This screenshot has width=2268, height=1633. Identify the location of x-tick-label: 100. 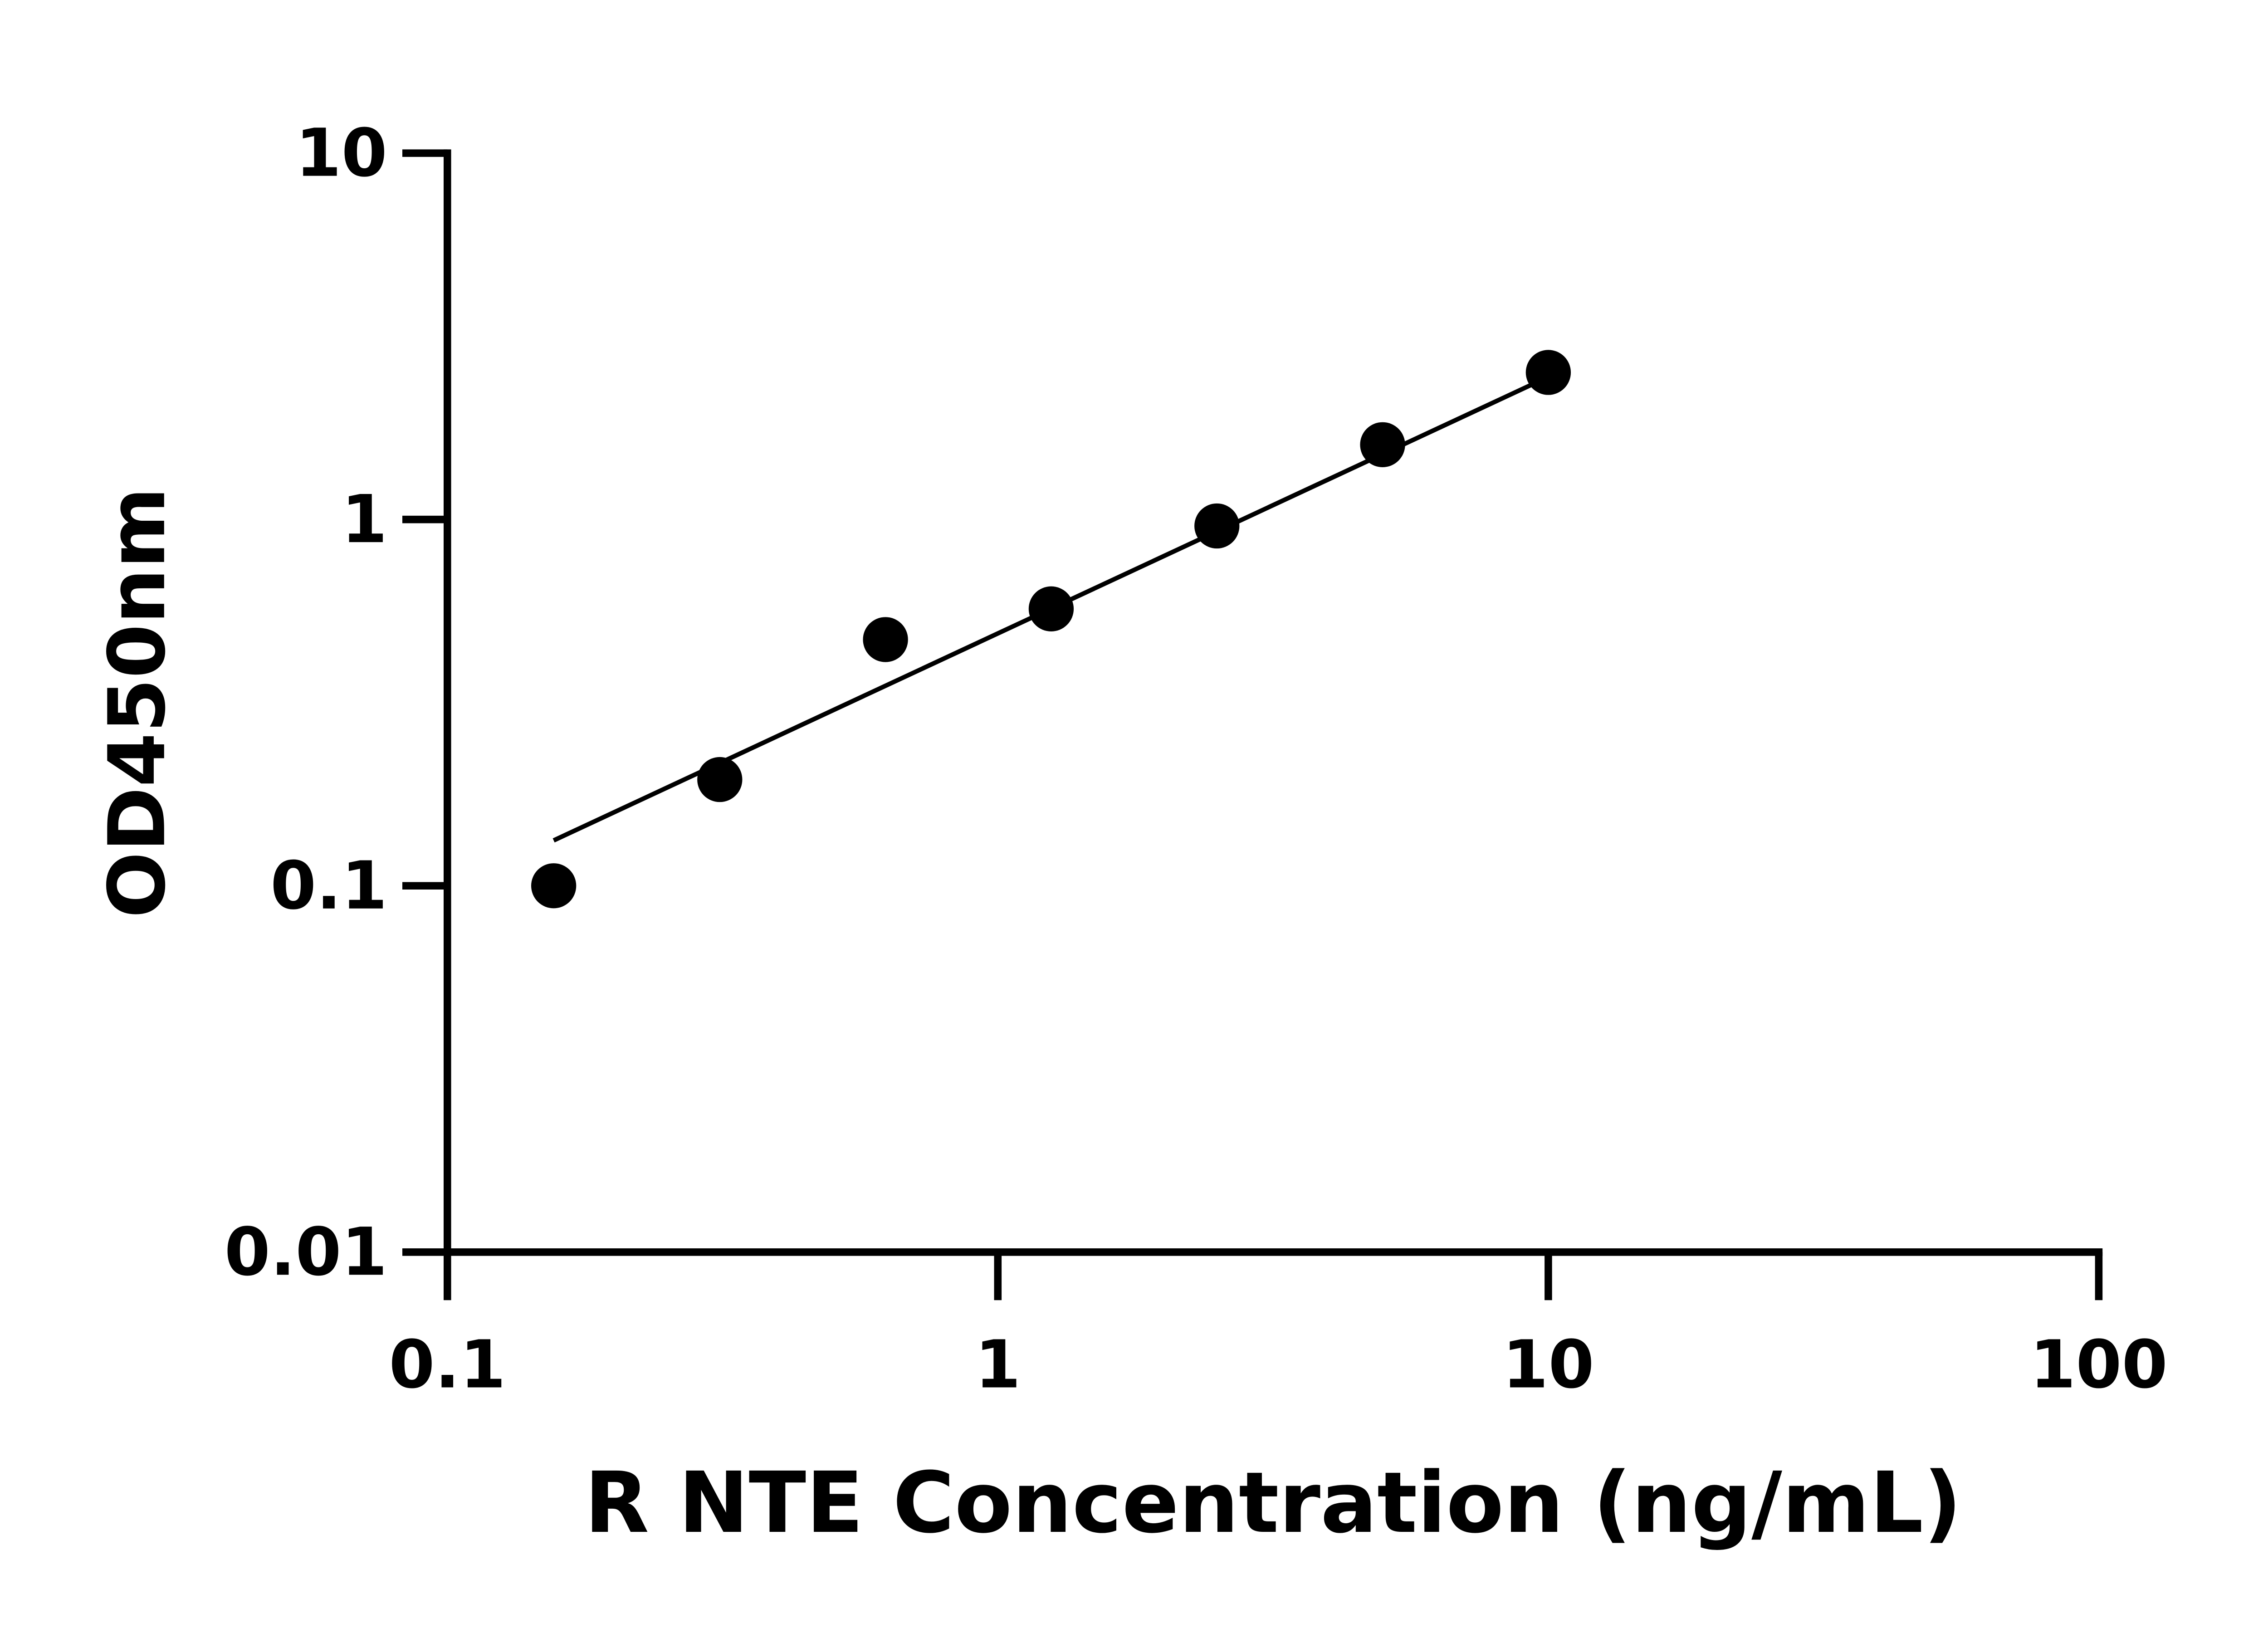
(2099, 1364).